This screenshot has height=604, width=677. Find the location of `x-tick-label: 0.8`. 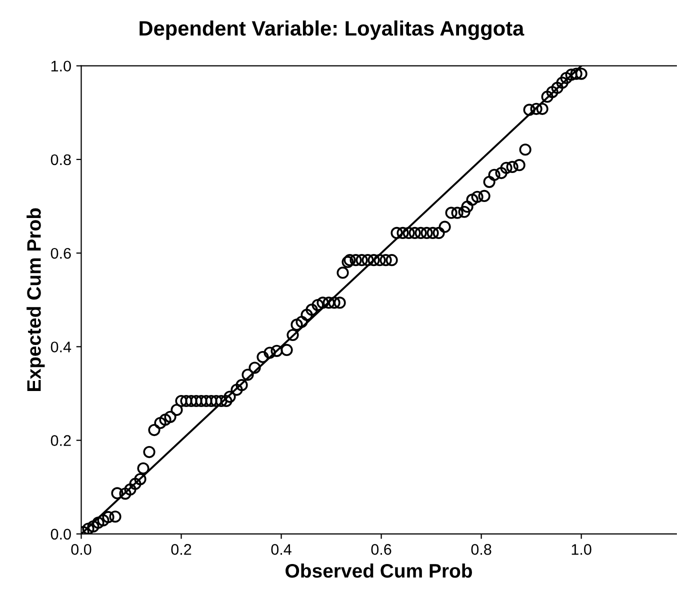

x-tick-label: 0.8 is located at coordinates (481, 549).